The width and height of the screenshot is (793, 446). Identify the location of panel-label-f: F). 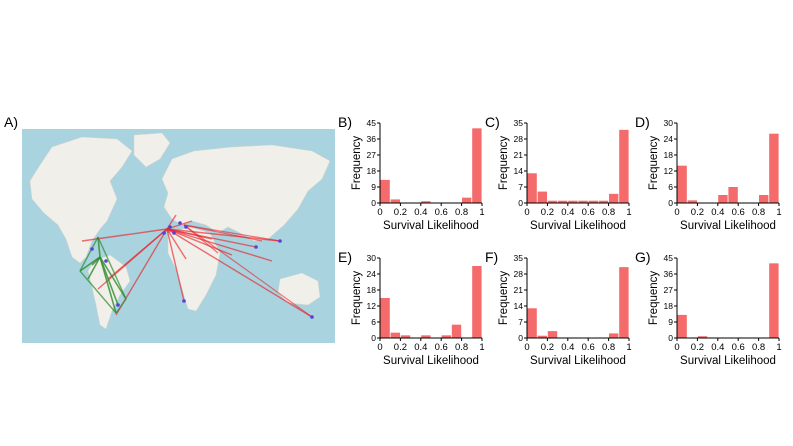
(492, 257).